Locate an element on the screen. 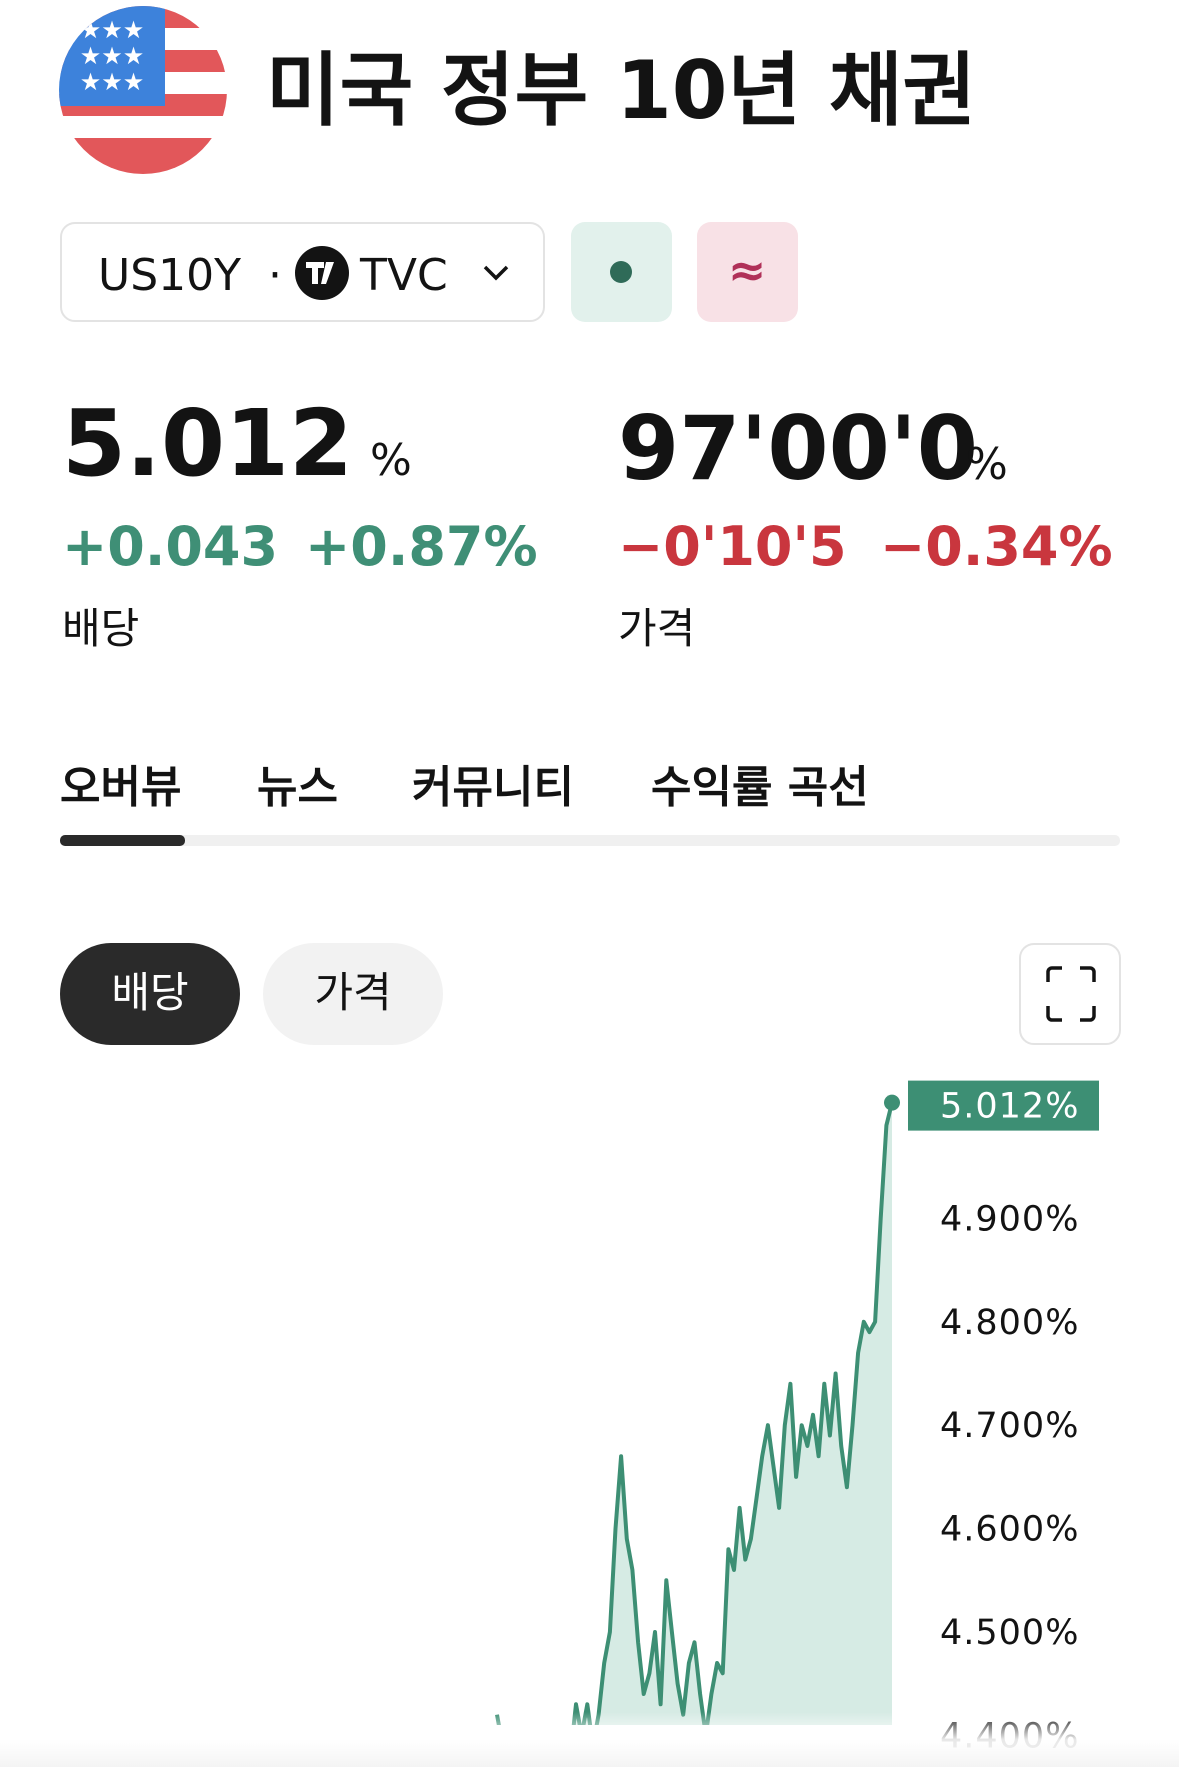 The image size is (1179, 1767). price-label: 가격 is located at coordinates (656, 628).